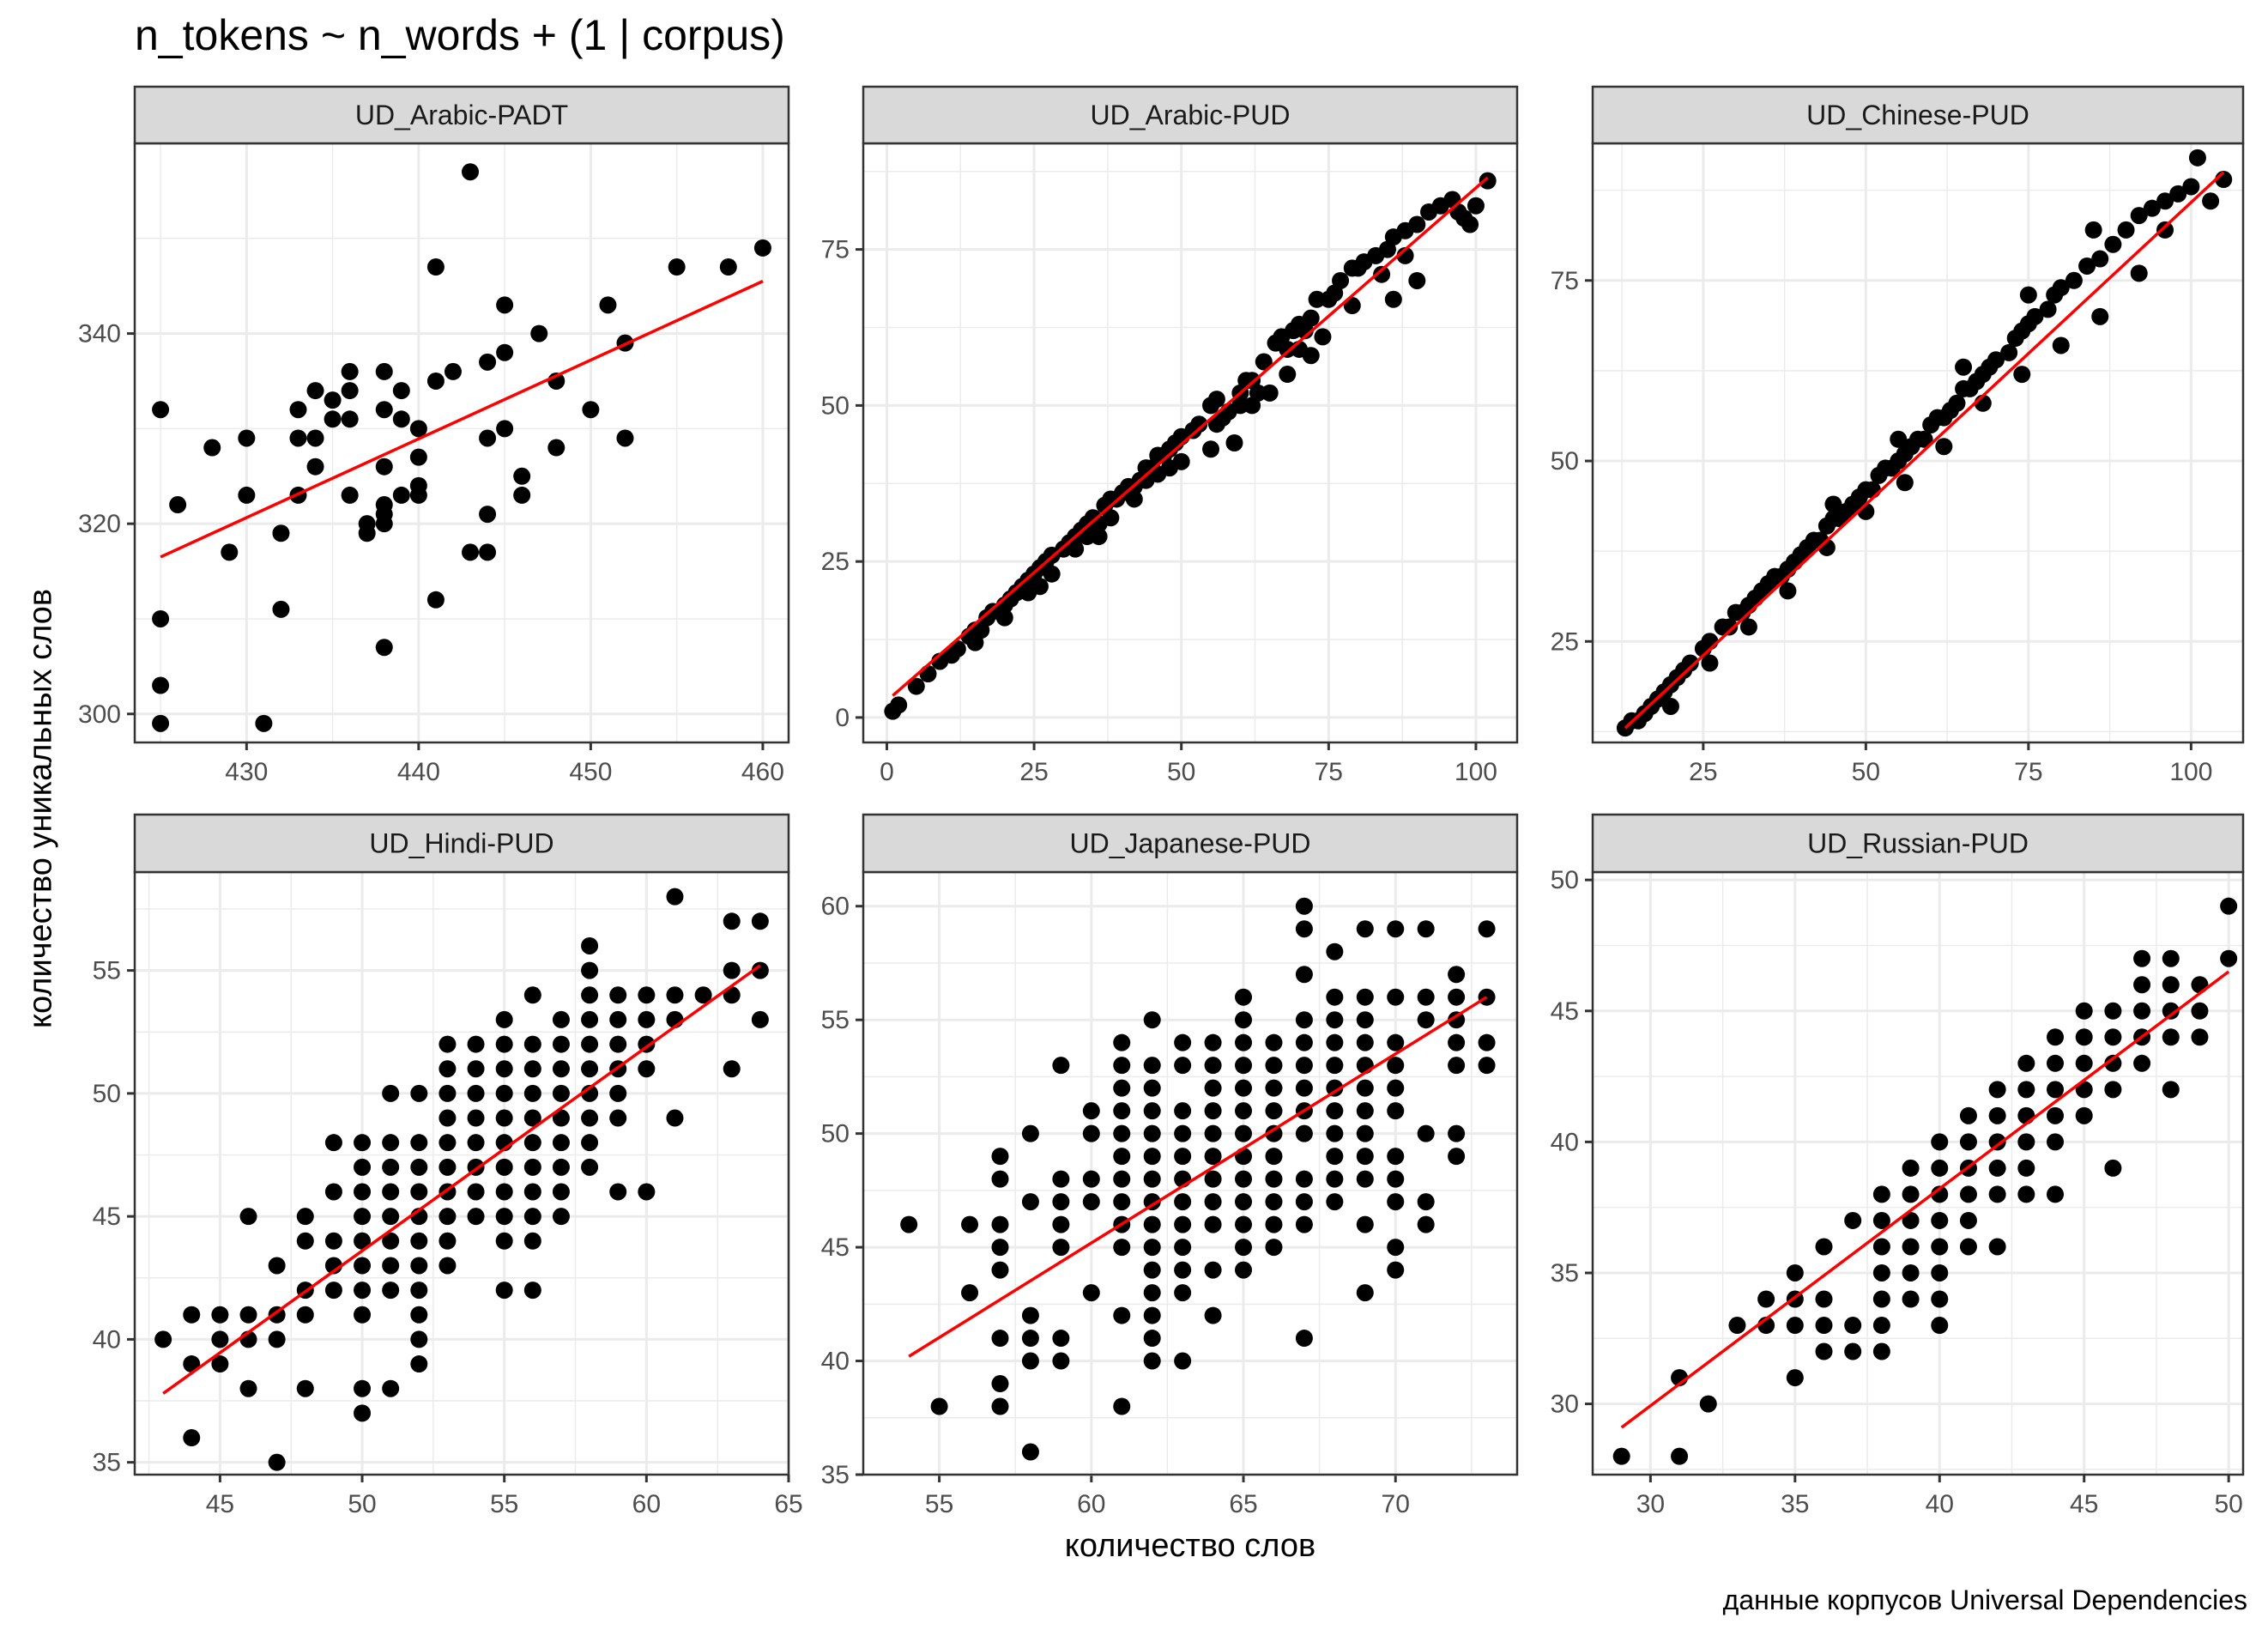 The width and height of the screenshot is (2268, 1636). What do you see at coordinates (1396, 1504) in the screenshot?
I see `x-tick-label: 70` at bounding box center [1396, 1504].